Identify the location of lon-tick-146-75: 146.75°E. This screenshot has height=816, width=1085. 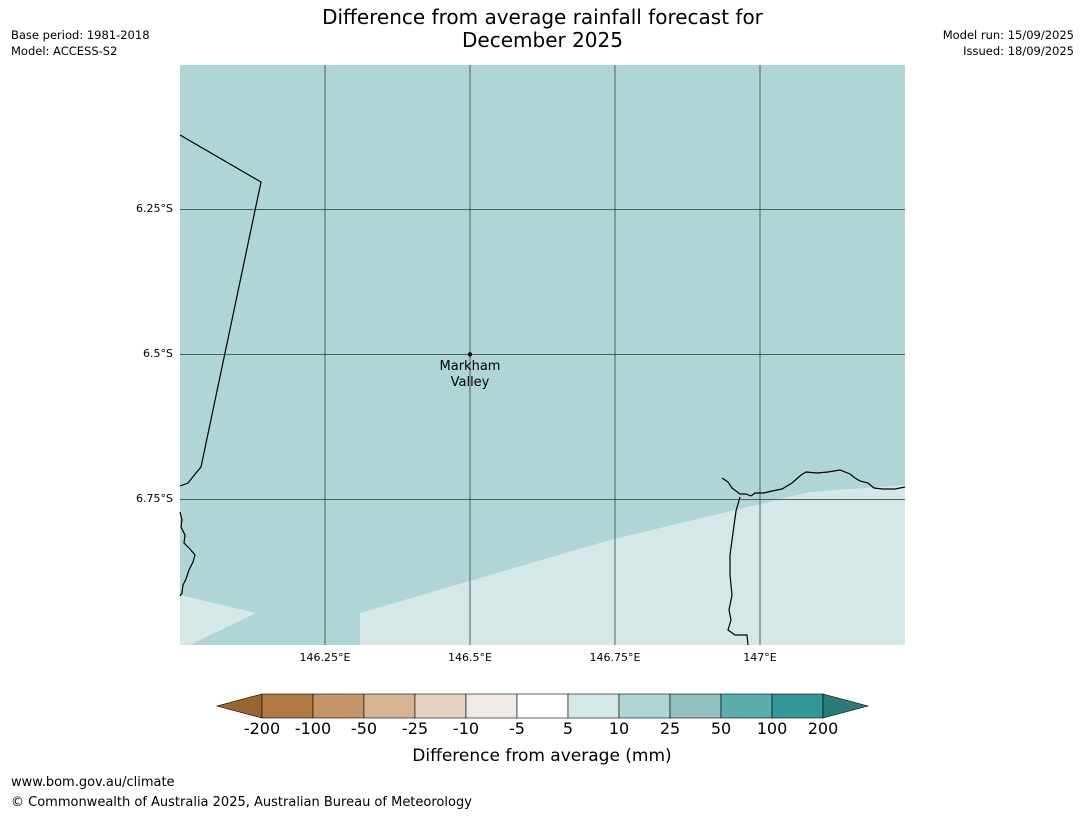
(615, 657).